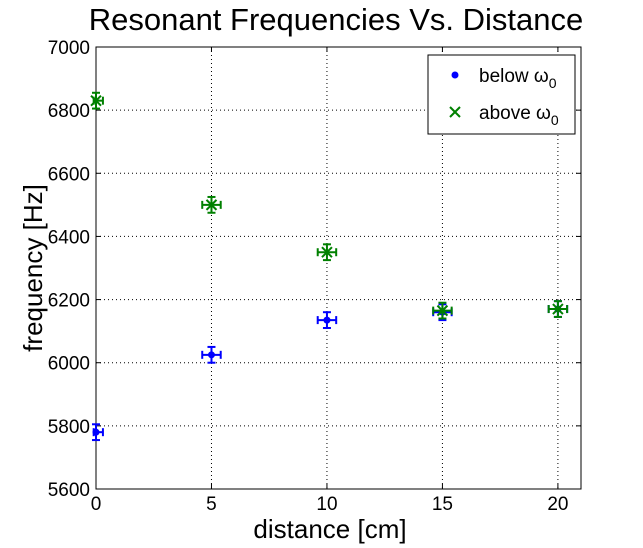 The height and width of the screenshot is (548, 643). What do you see at coordinates (69, 490) in the screenshot?
I see `y-tick-label: 5600` at bounding box center [69, 490].